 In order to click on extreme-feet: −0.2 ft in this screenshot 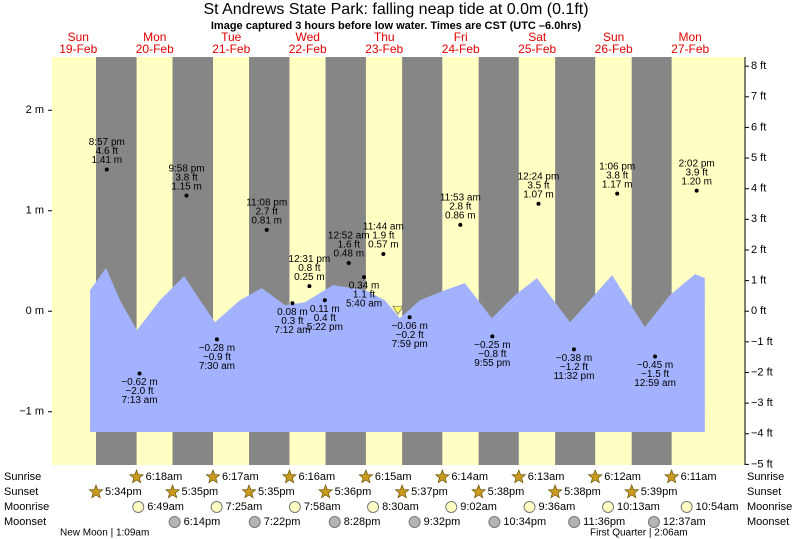, I will do `click(410, 335)`.